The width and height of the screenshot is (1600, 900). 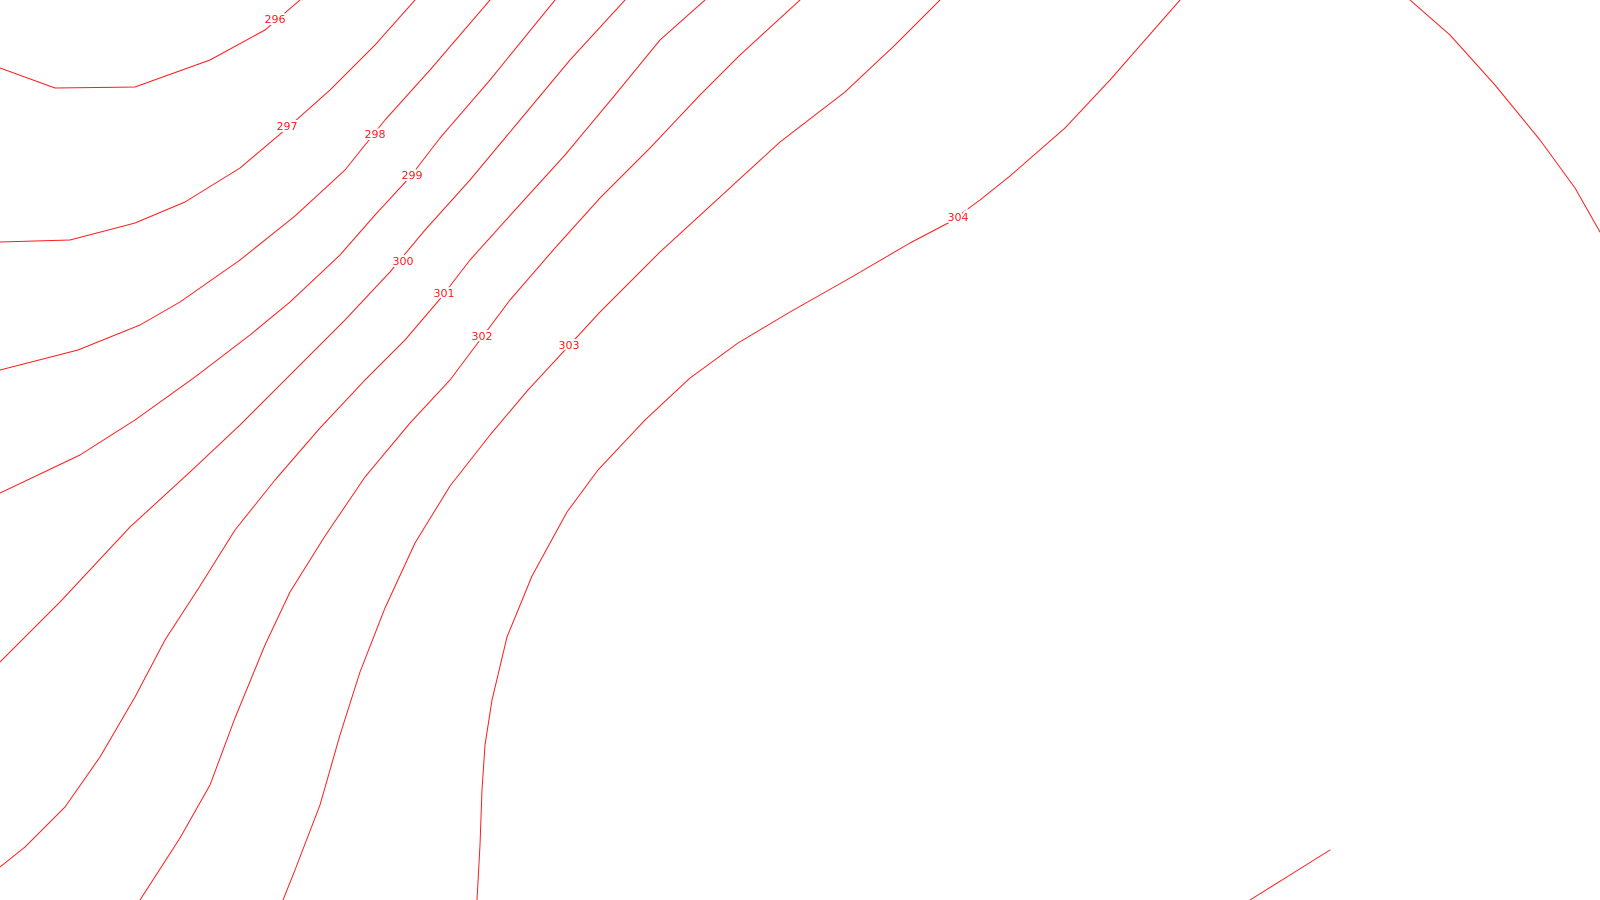 What do you see at coordinates (287, 126) in the screenshot?
I see `contour-label-297: 297` at bounding box center [287, 126].